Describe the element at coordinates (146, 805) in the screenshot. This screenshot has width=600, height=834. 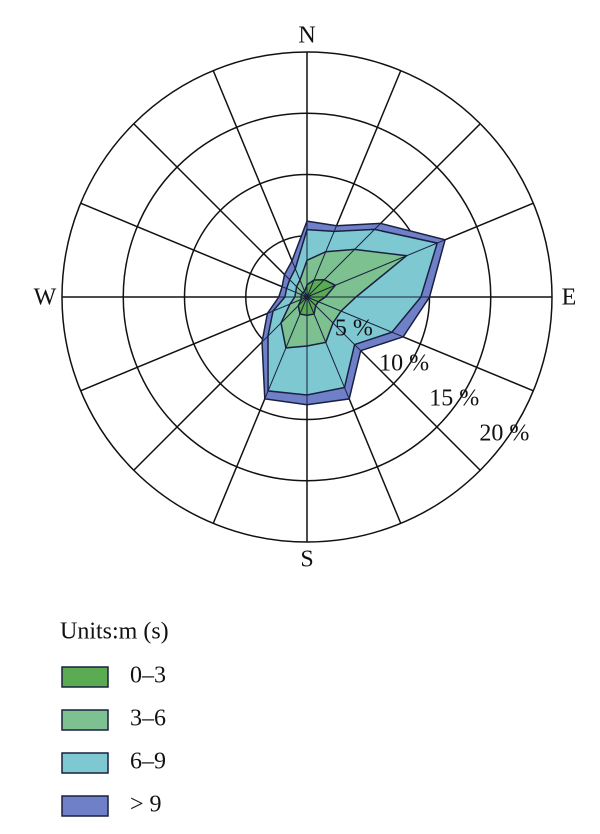
I see `legend-label: > 9` at that location.